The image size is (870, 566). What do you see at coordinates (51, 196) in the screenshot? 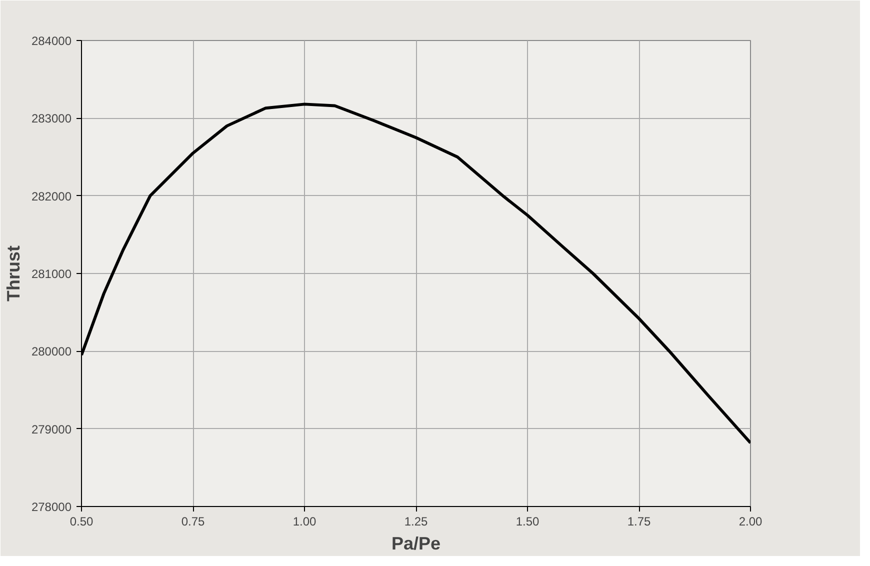
I see `y-tick-label: 282000` at bounding box center [51, 196].